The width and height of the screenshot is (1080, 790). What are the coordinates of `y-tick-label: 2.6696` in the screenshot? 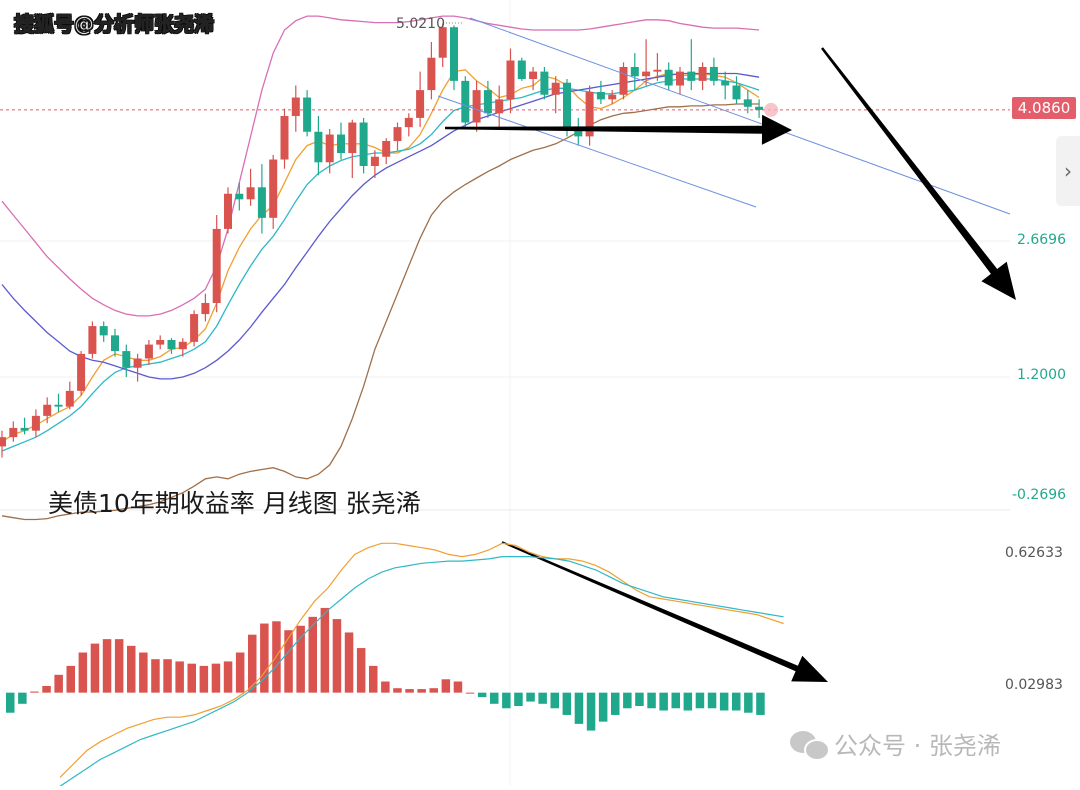 It's located at (1041, 240).